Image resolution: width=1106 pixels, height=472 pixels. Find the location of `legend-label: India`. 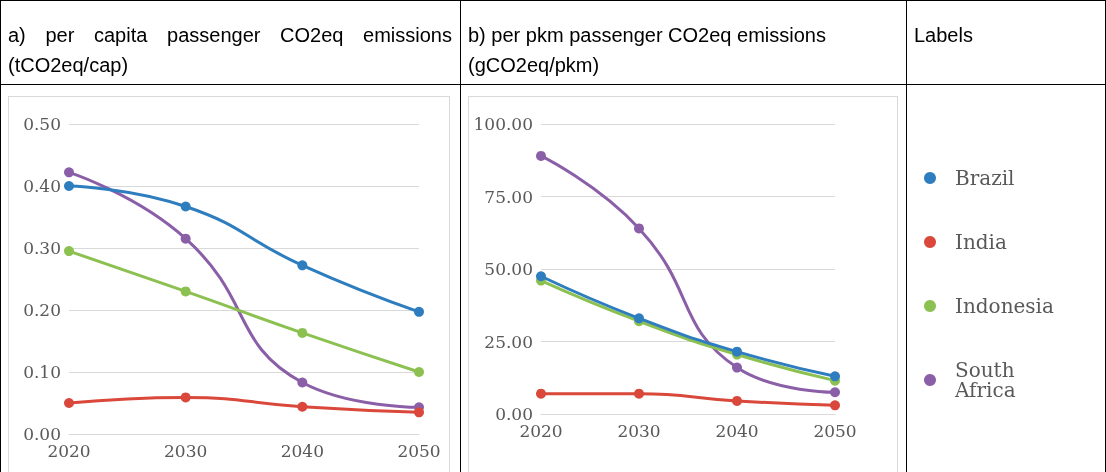

legend-label: India is located at coordinates (981, 242).